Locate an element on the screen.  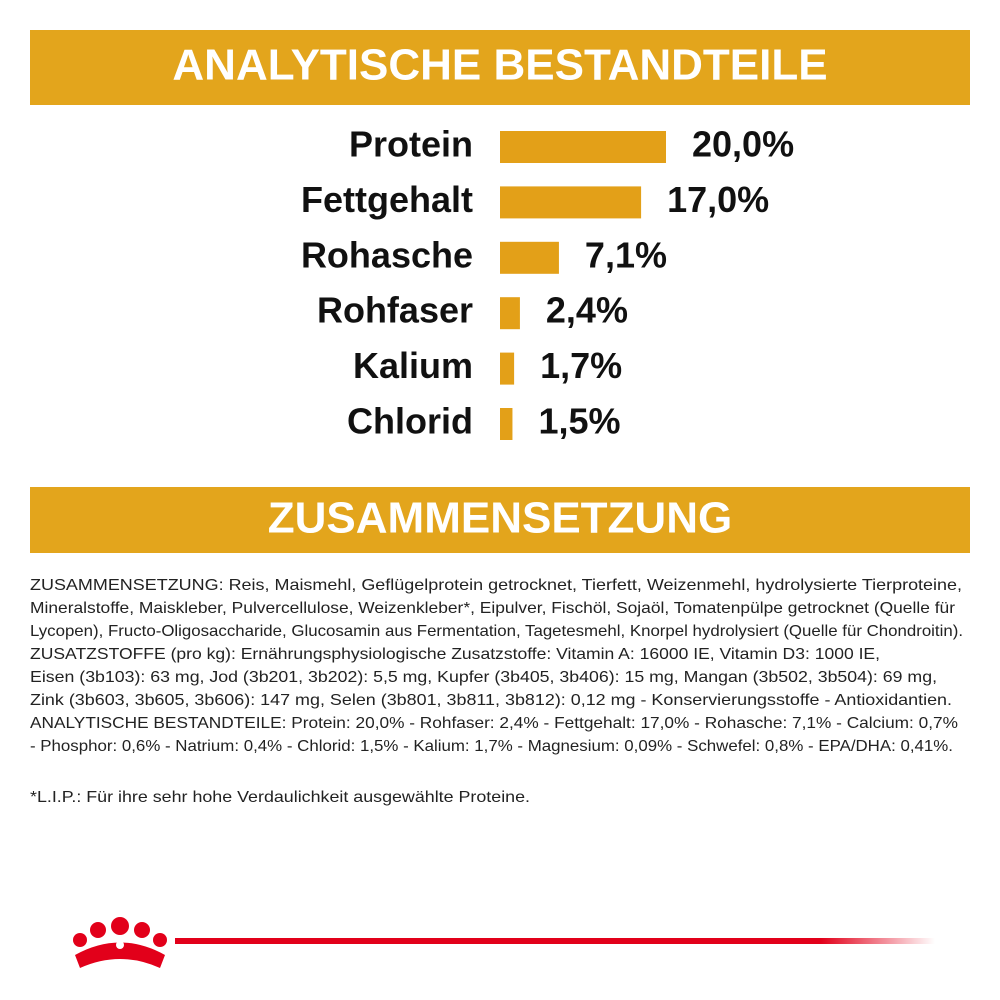
section-title: ZUSAMMENSETZUNG is located at coordinates (500, 518).